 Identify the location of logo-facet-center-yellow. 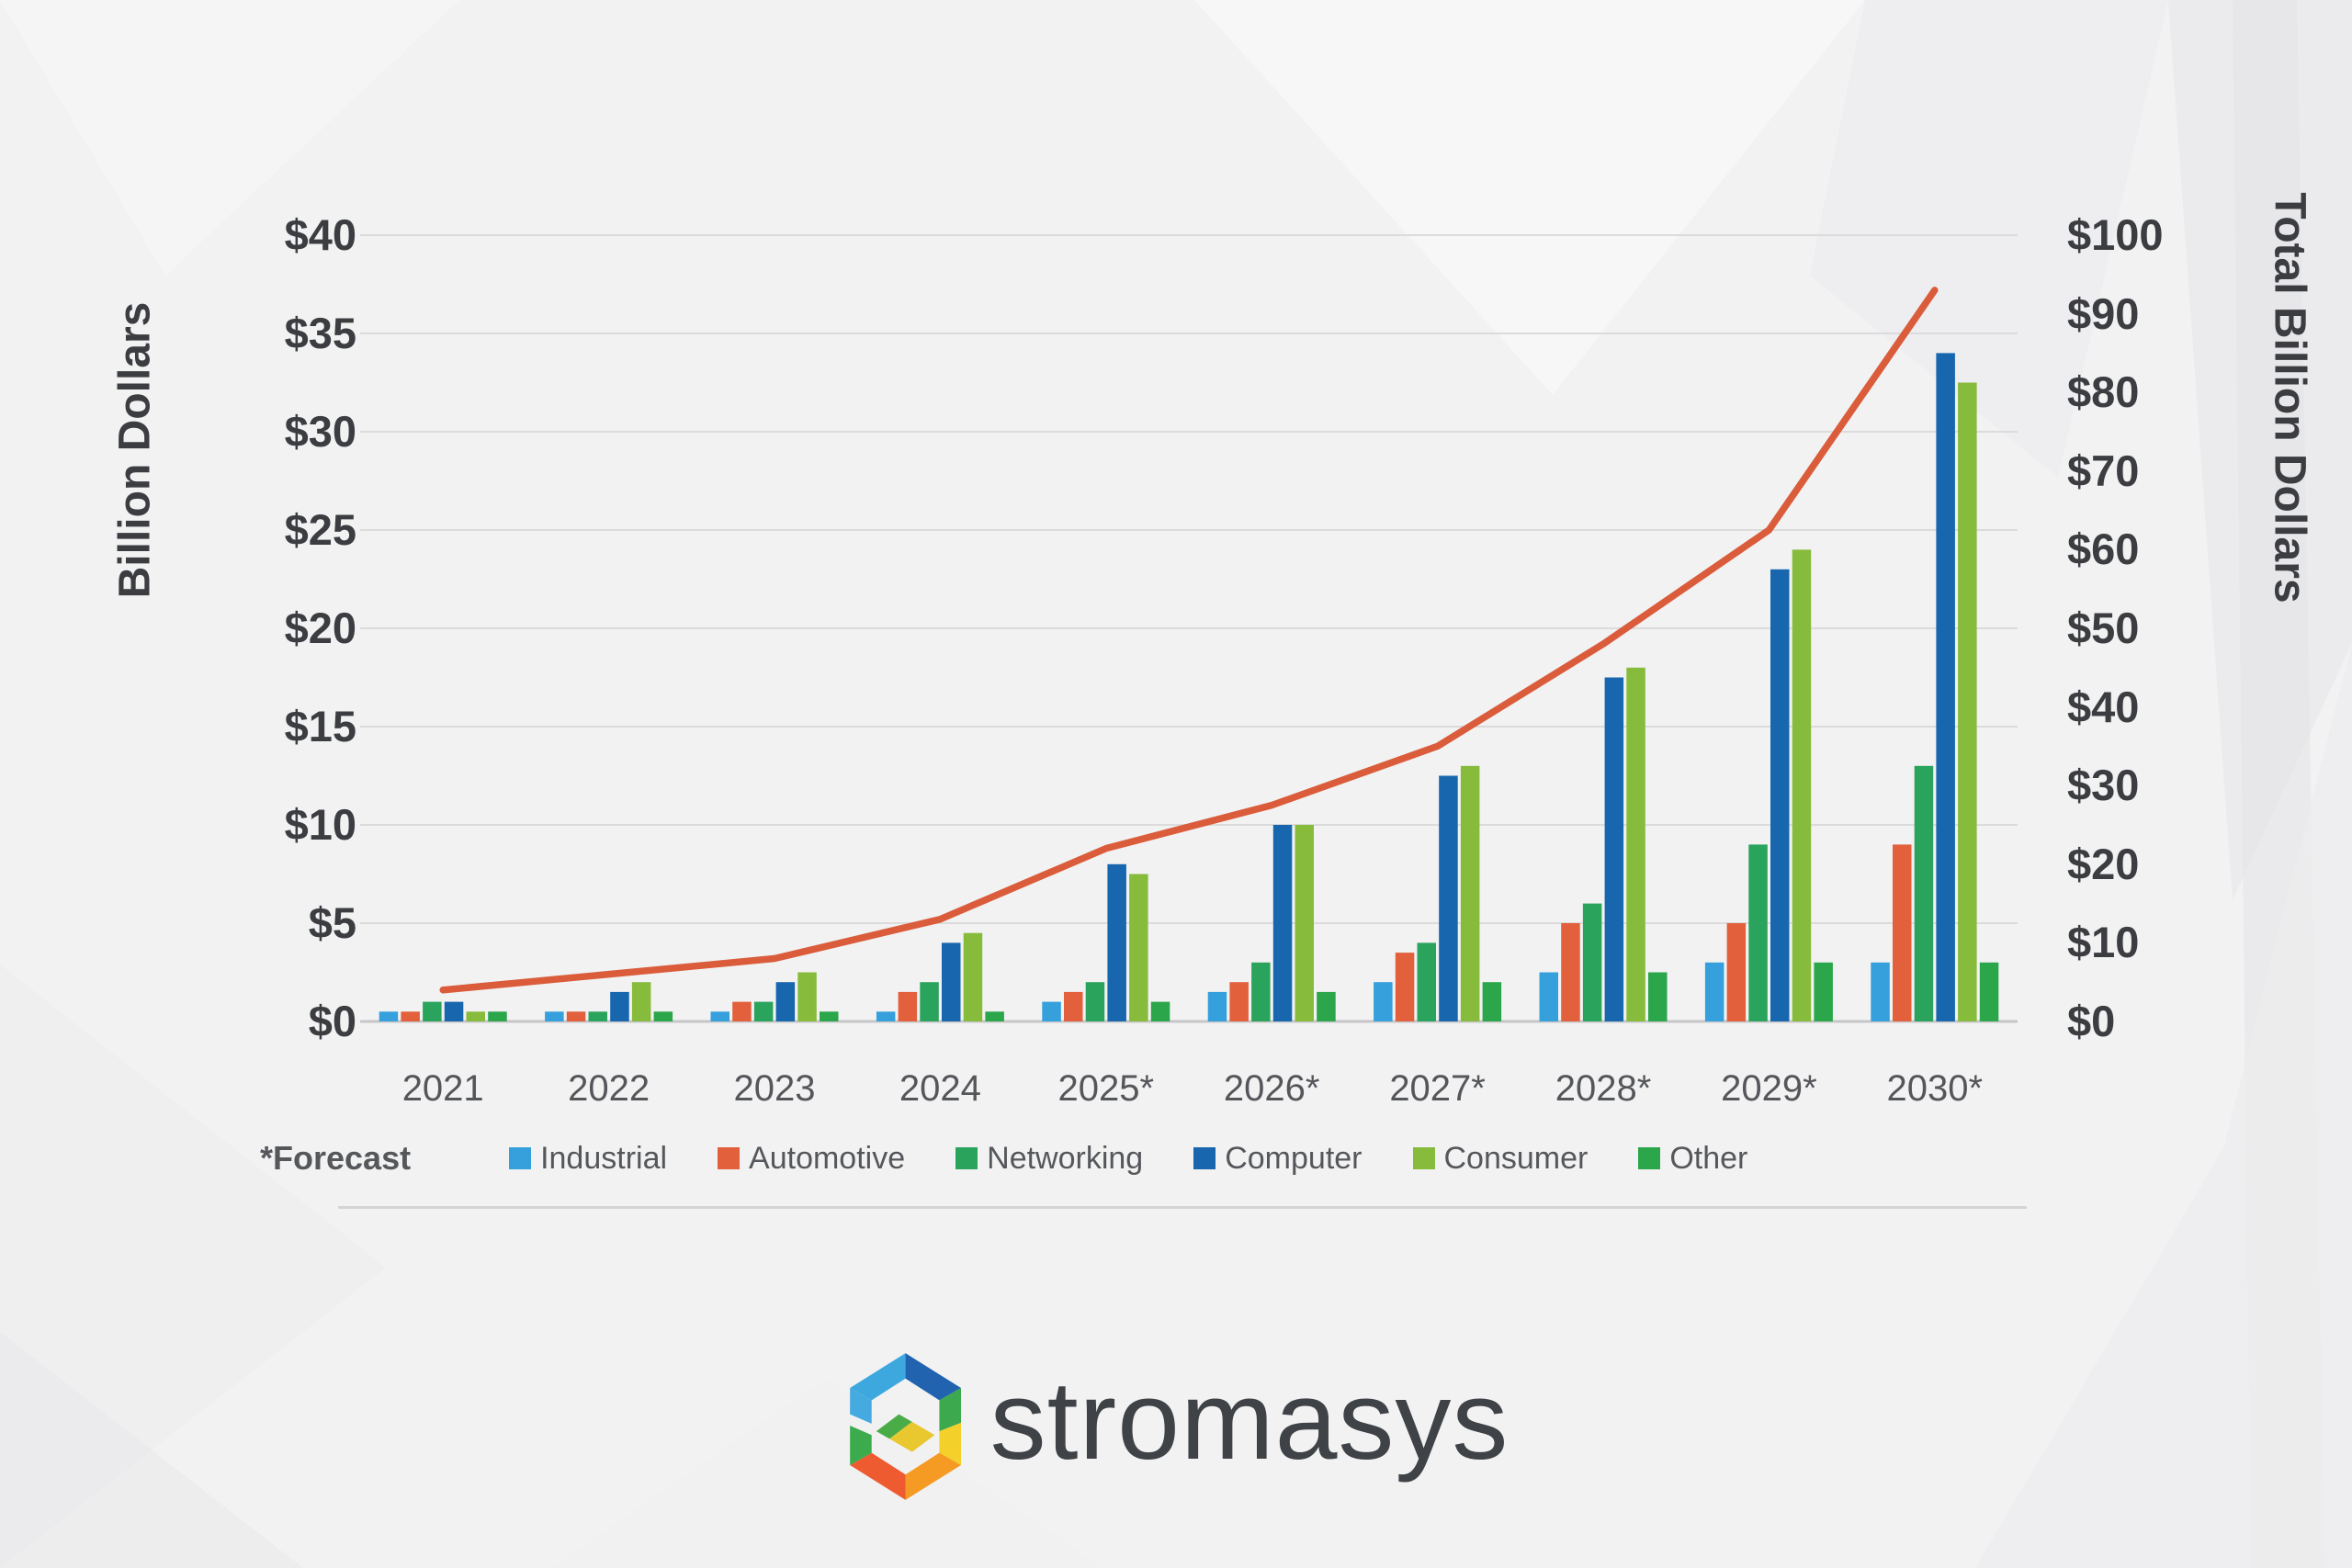
(912, 1436).